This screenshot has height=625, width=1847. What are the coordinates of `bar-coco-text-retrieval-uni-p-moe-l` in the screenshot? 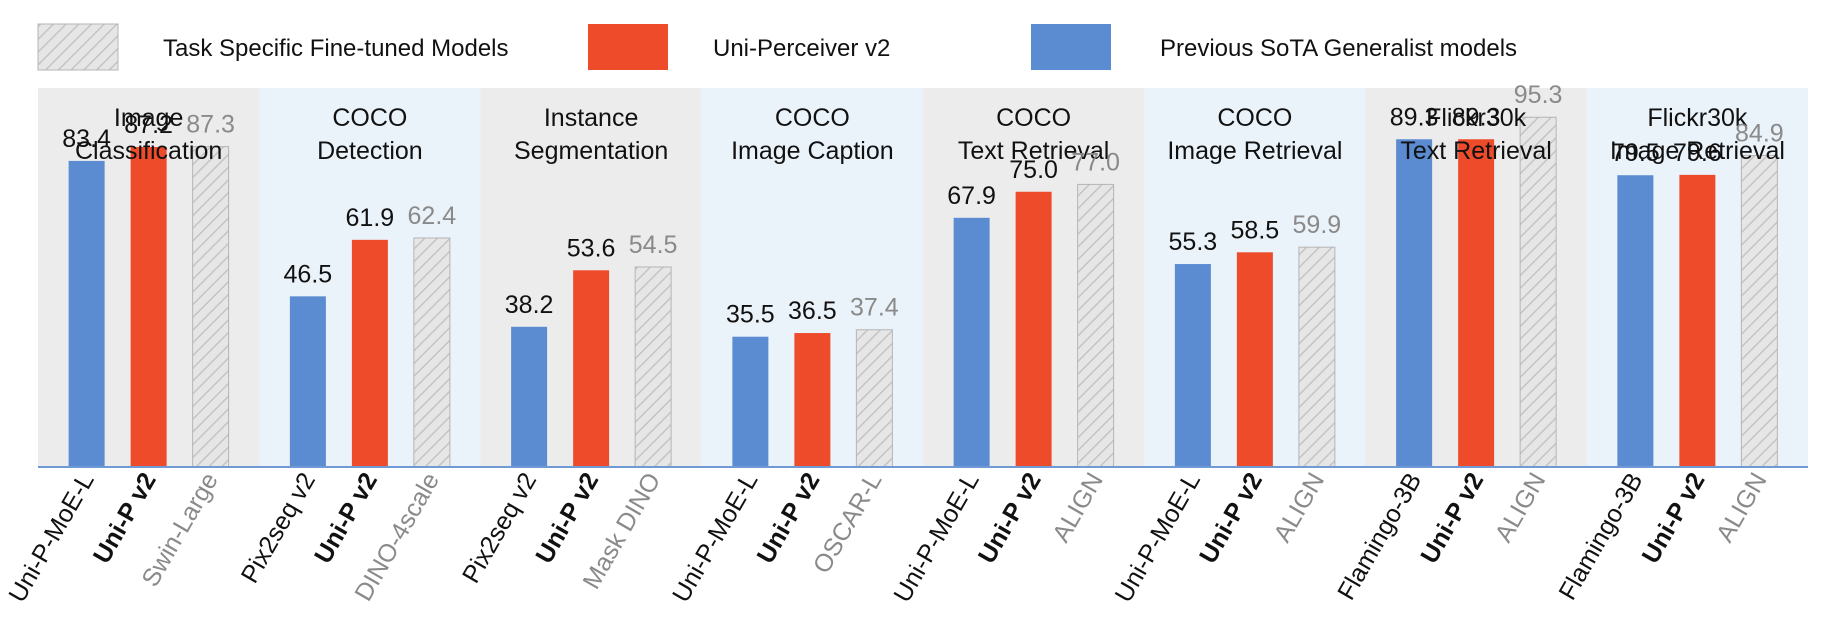 It's located at (971, 342).